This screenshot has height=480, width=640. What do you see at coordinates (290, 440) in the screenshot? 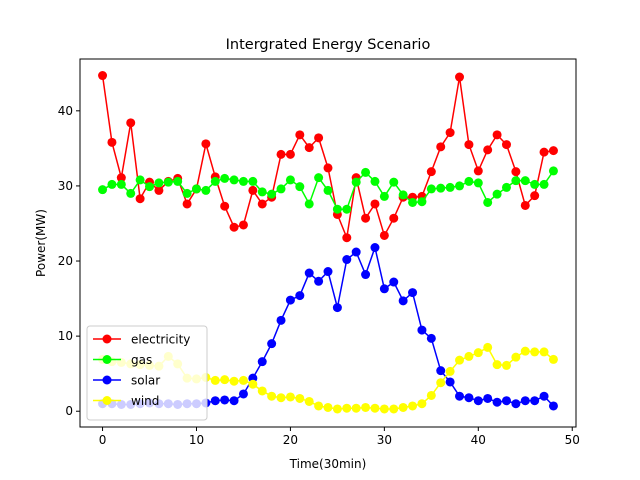
I see `x-tick-label: 20` at bounding box center [290, 440].